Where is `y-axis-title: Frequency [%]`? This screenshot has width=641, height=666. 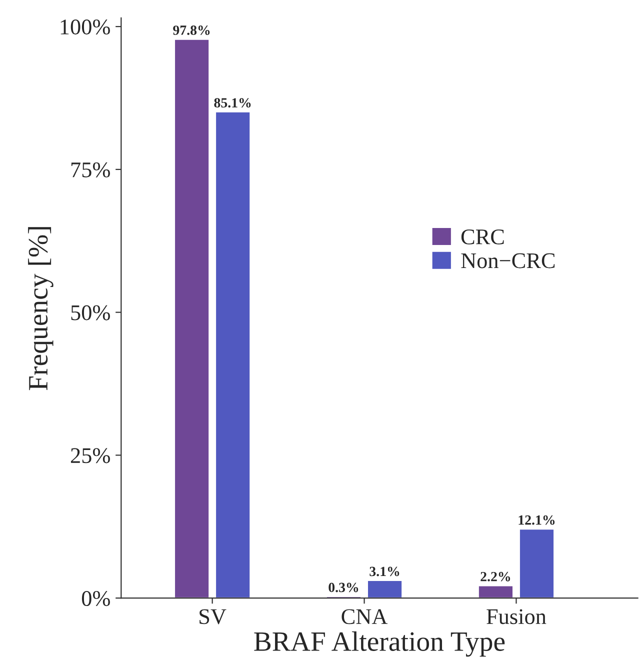
y-axis-title: Frequency [%] is located at coordinates (41, 308).